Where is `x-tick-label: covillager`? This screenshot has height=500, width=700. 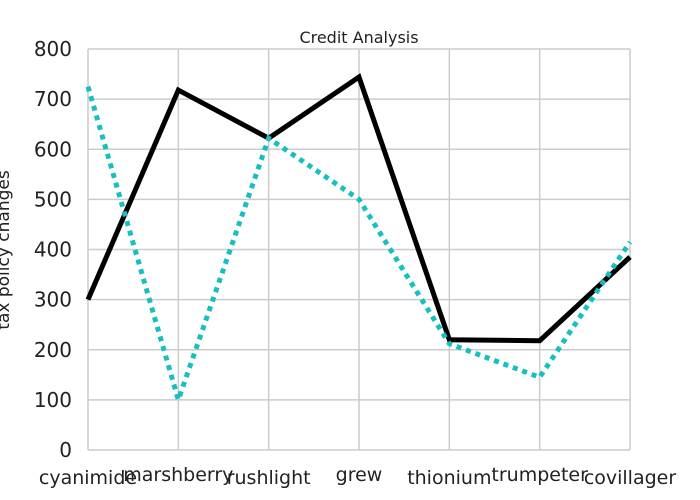 x-tick-label: covillager is located at coordinates (630, 478).